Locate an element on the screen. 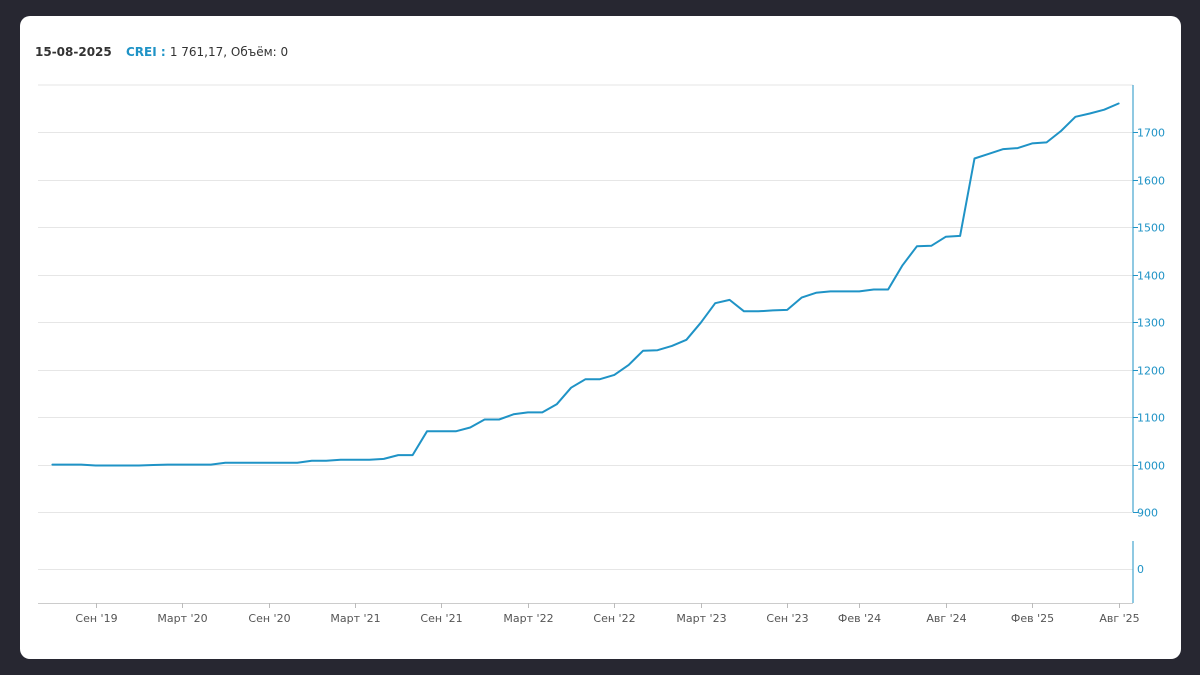 The width and height of the screenshot is (1200, 675). y-tick-label: 1000 is located at coordinates (1151, 466).